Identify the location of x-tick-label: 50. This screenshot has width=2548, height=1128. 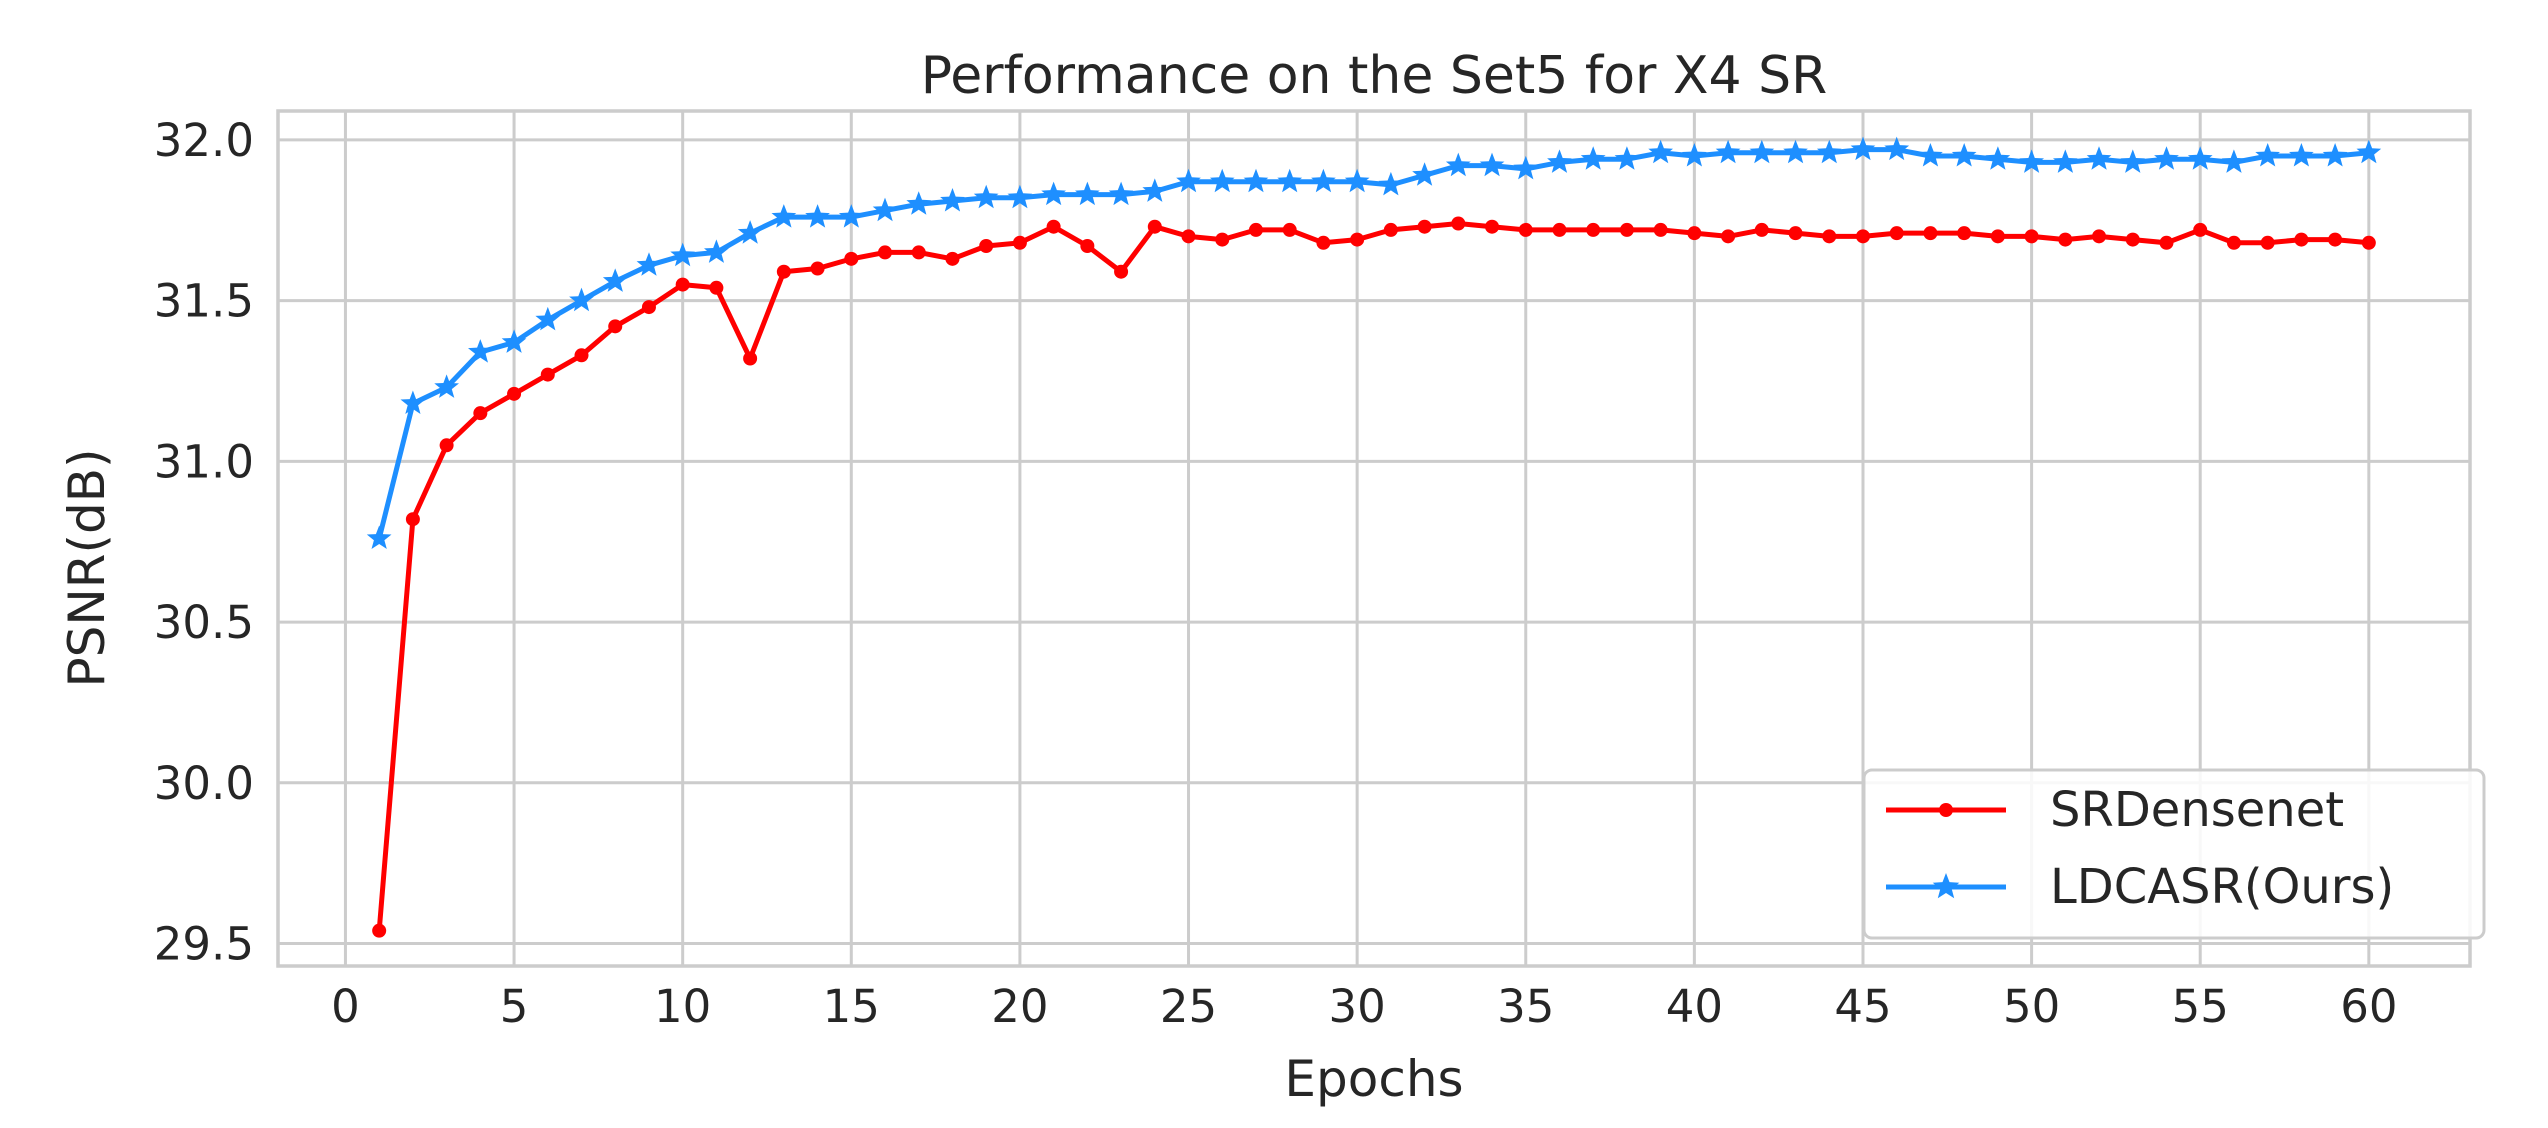
(2031, 1006).